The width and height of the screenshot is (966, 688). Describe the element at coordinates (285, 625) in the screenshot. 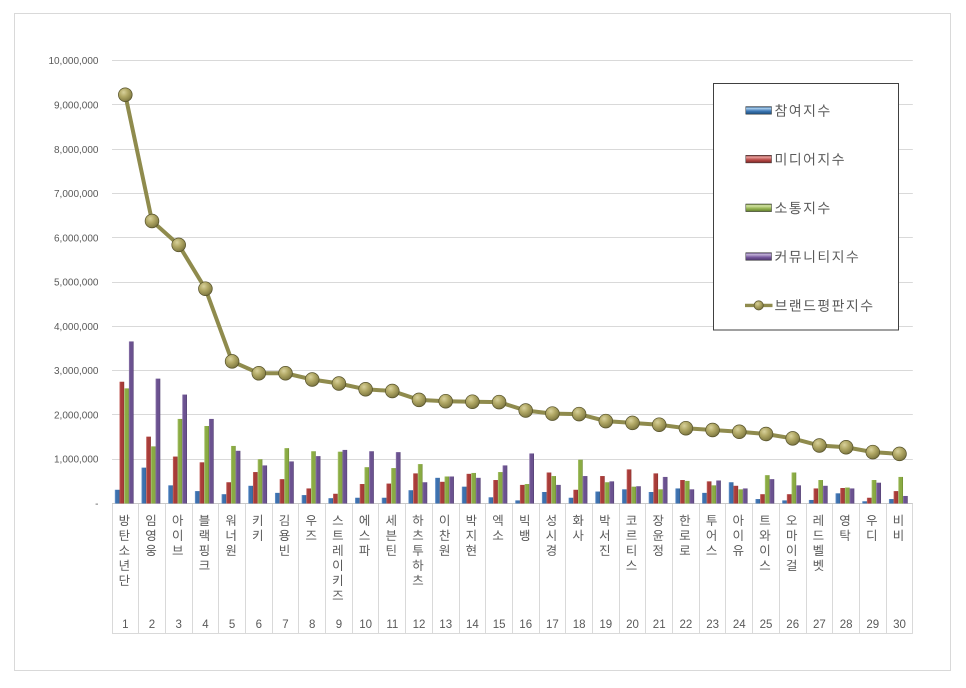

I see `svg-text: 7` at that location.